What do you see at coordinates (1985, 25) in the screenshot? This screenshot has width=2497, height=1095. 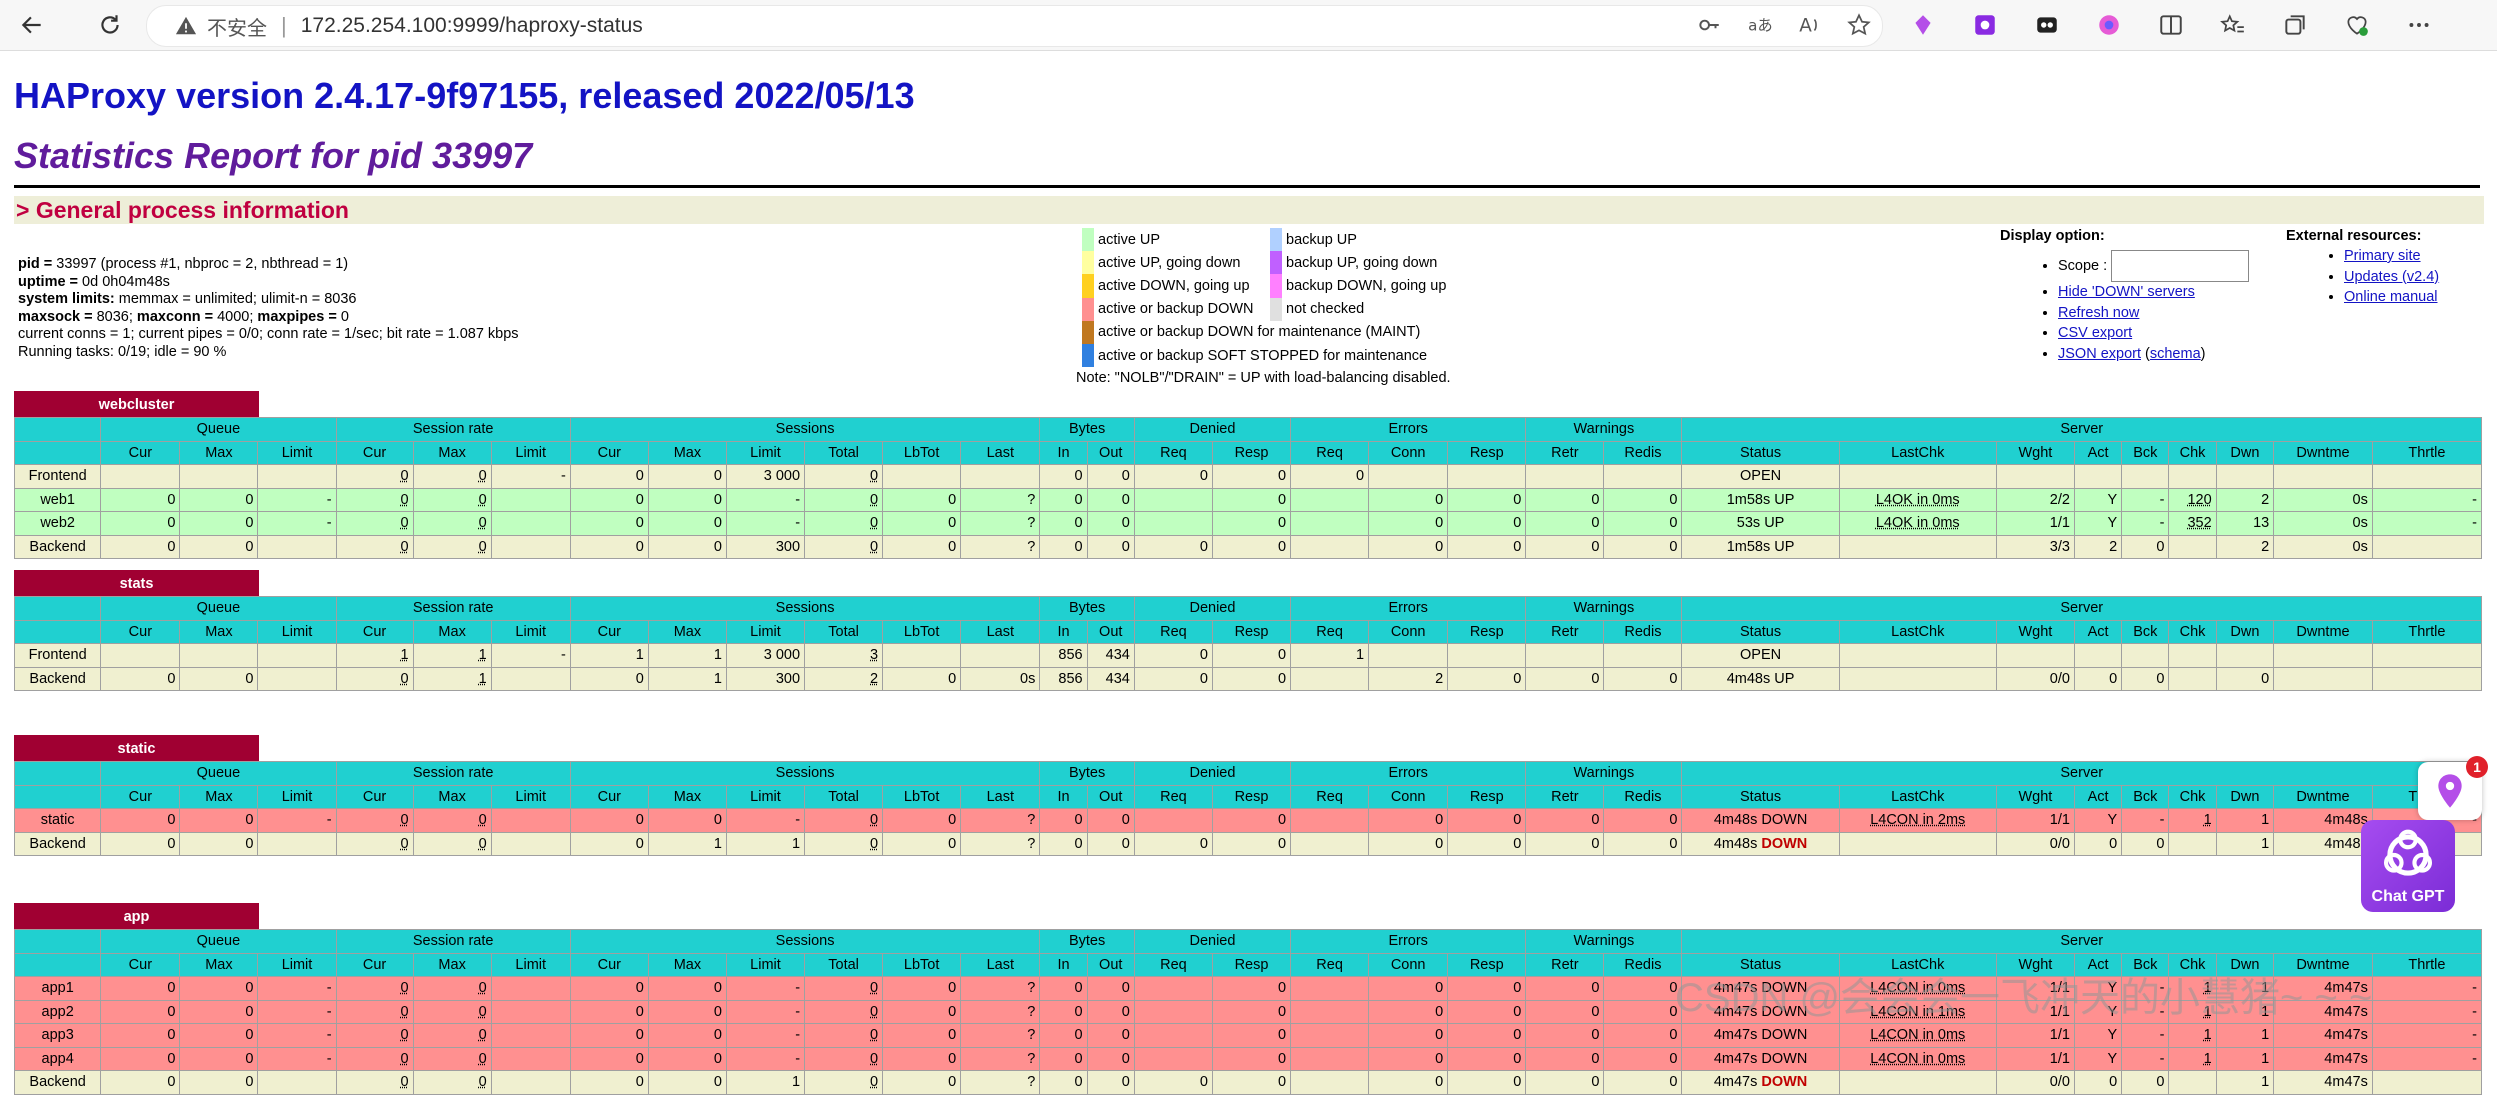 I see `extension-purple-icon` at bounding box center [1985, 25].